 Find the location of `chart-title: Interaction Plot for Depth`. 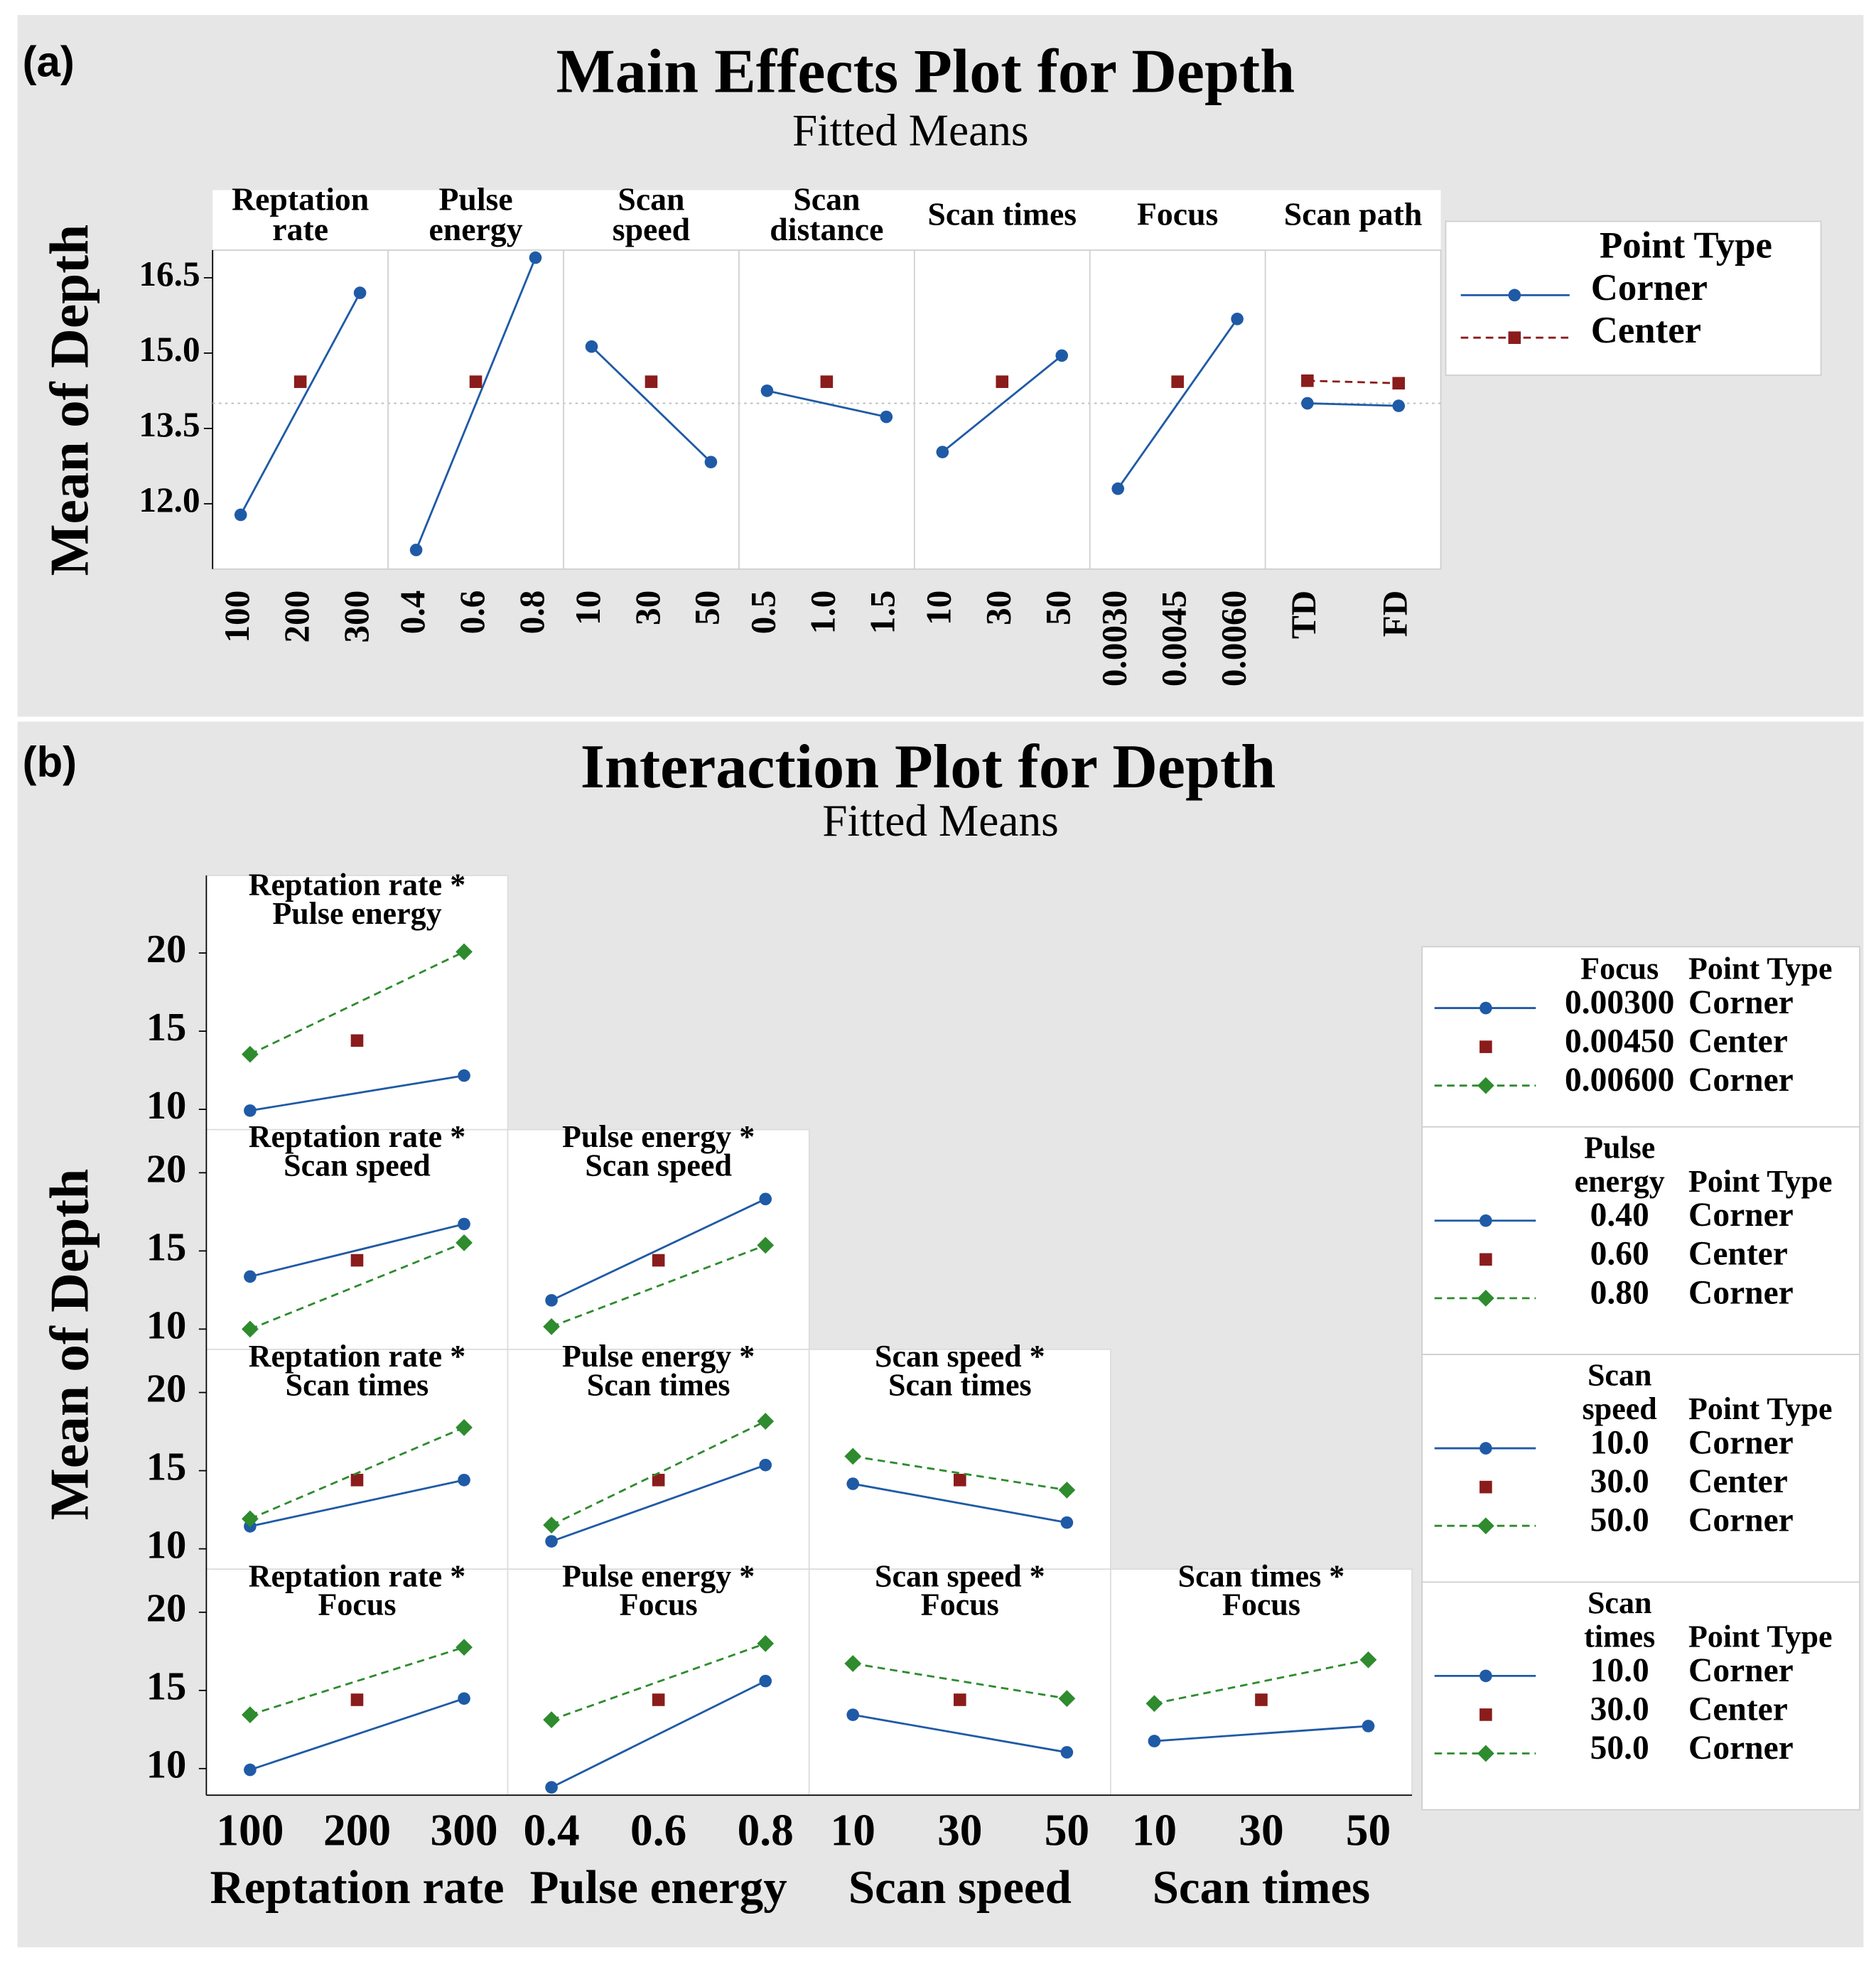

chart-title: Interaction Plot for Depth is located at coordinates (928, 768).